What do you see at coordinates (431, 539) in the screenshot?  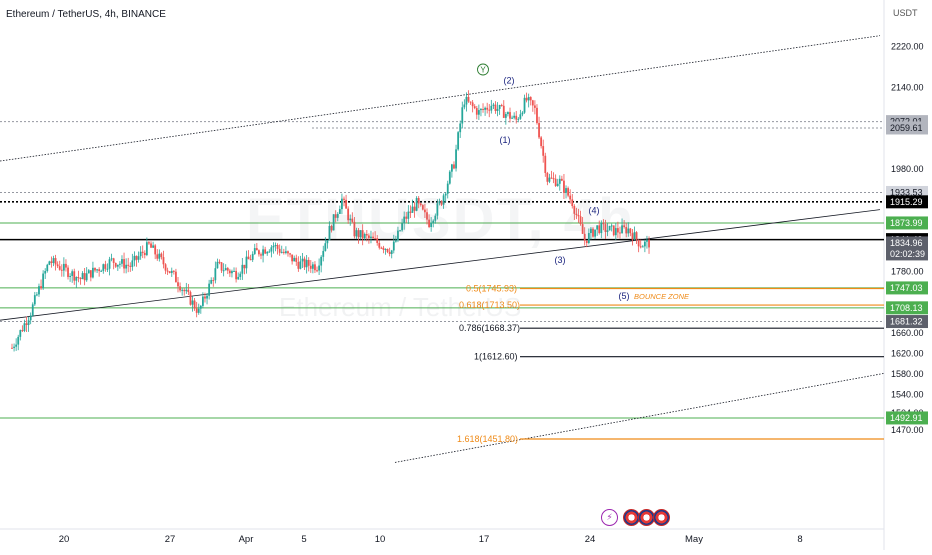 I see `time-axis: 20 27 Apr 5 10 17 24 May 8` at bounding box center [431, 539].